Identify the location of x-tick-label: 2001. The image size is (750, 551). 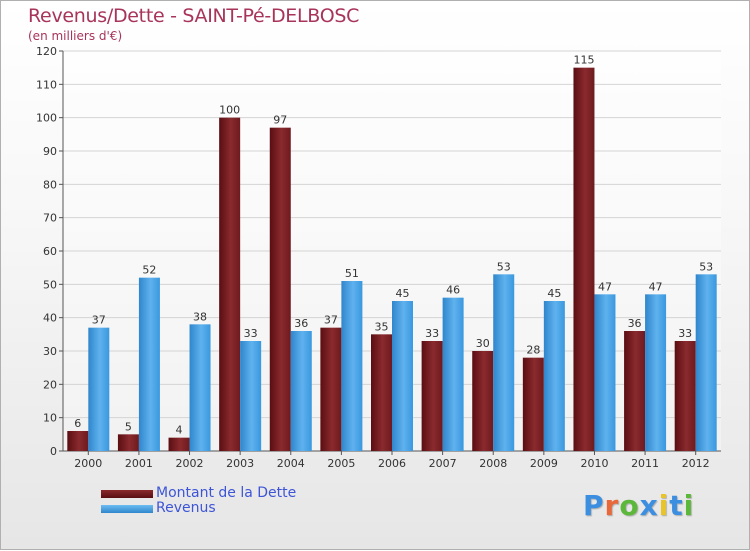
(139, 463).